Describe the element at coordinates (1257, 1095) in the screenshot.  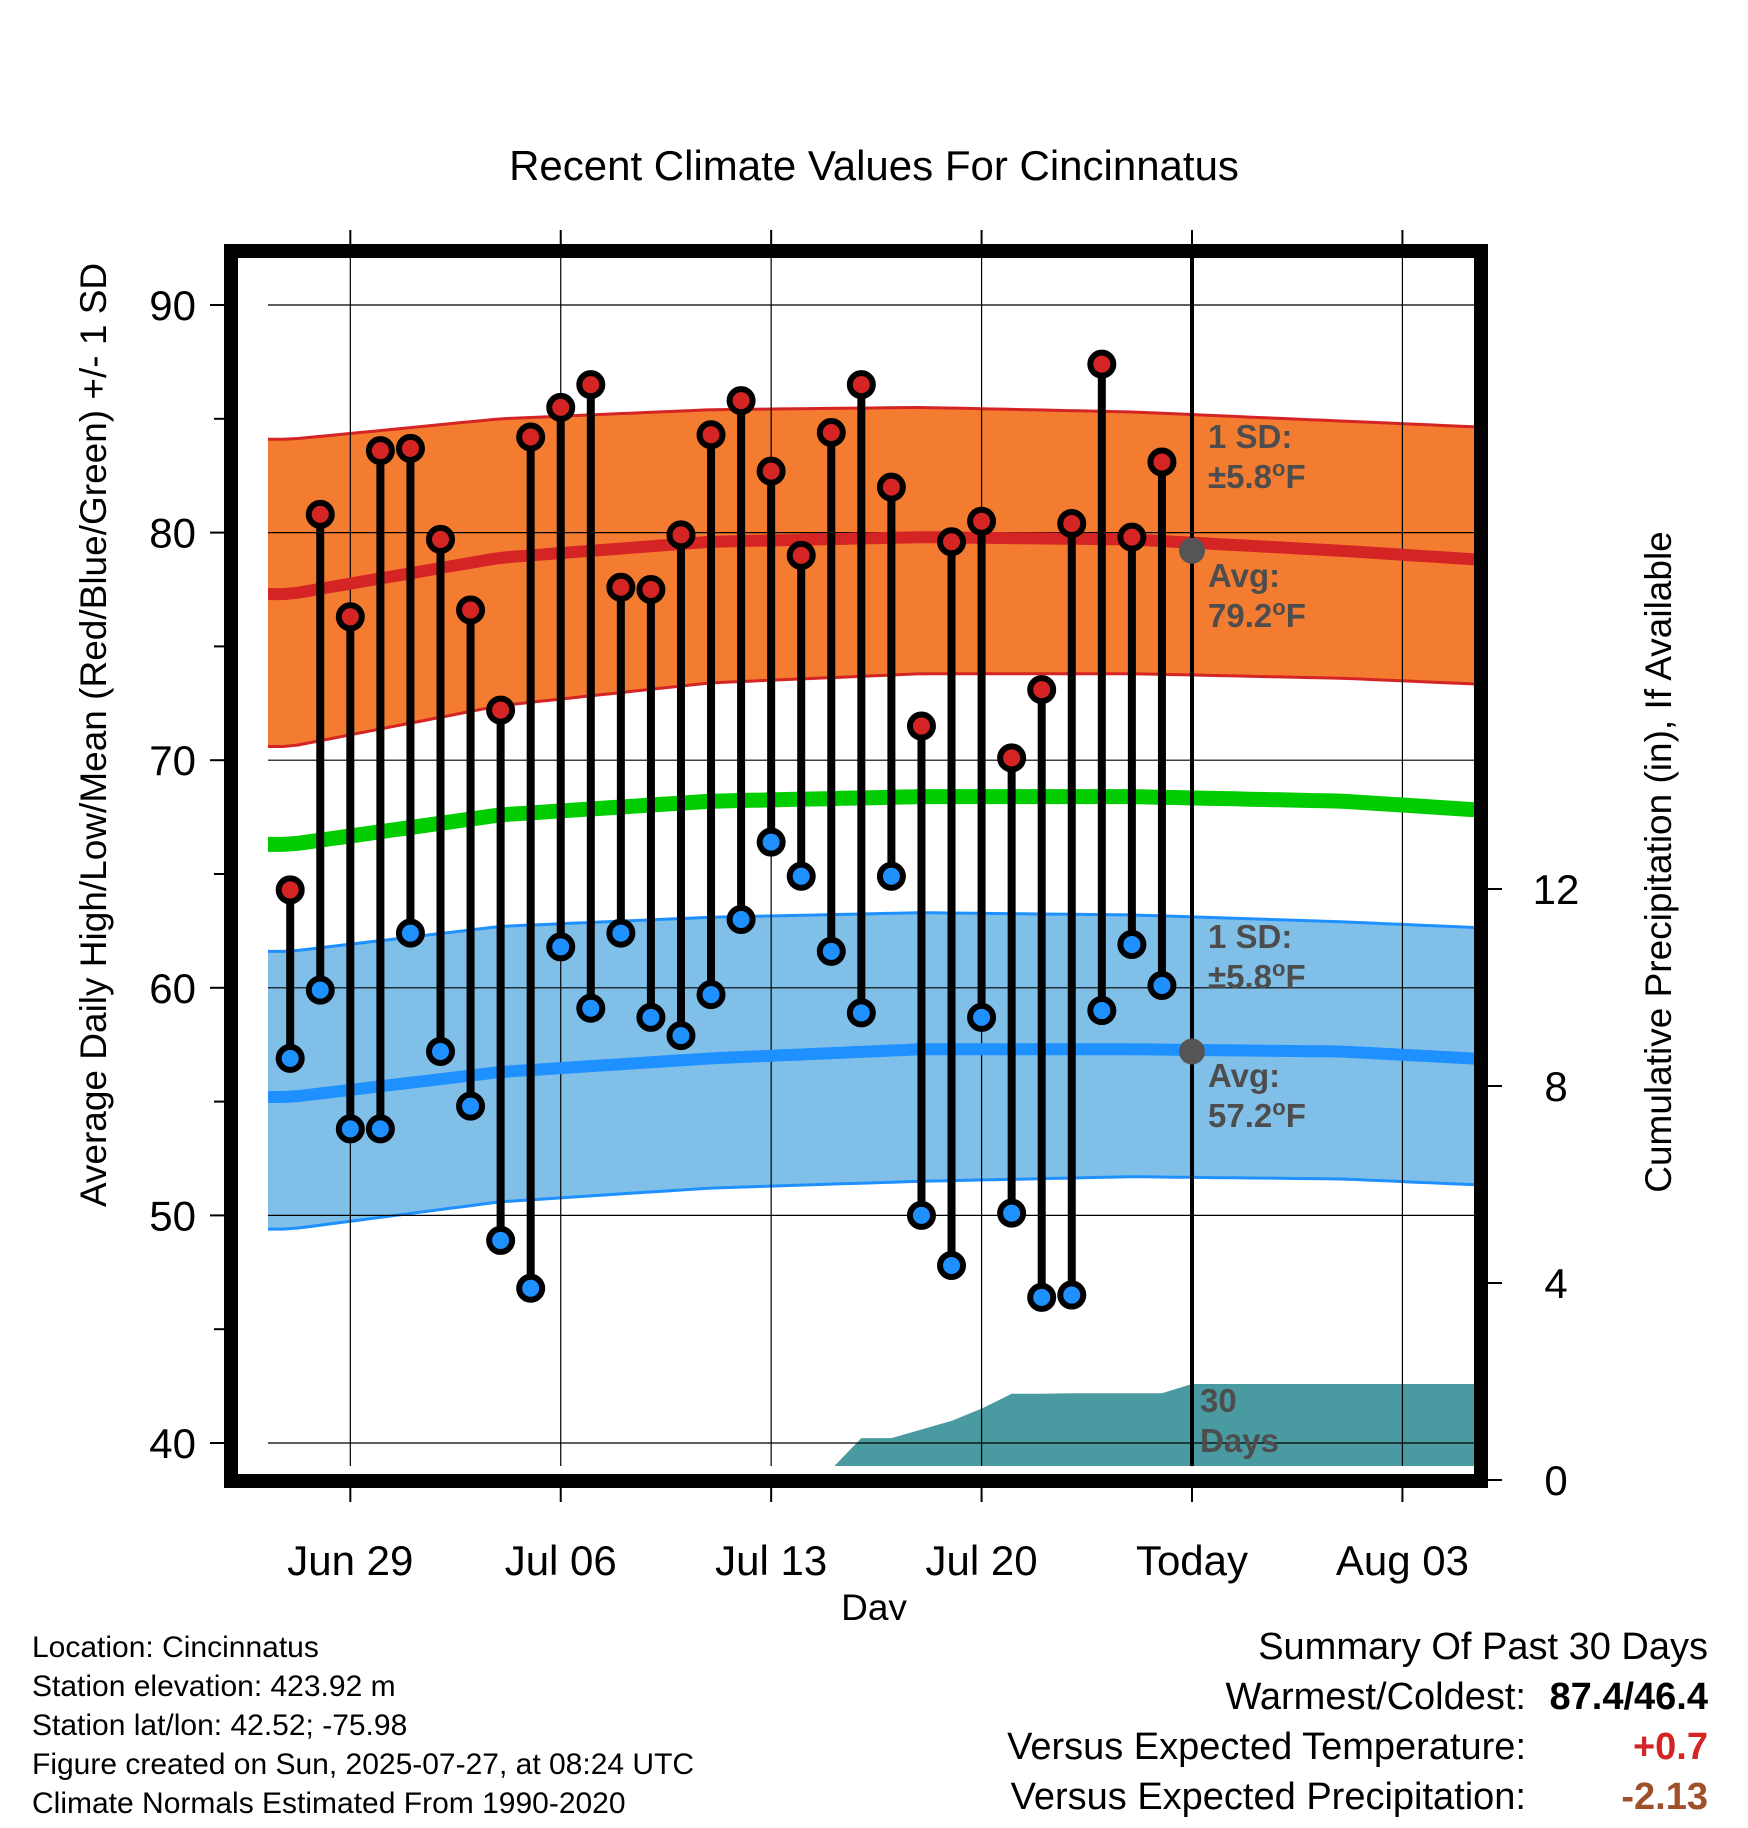
I see `low-avg-label: Avg: 57.2oF` at that location.